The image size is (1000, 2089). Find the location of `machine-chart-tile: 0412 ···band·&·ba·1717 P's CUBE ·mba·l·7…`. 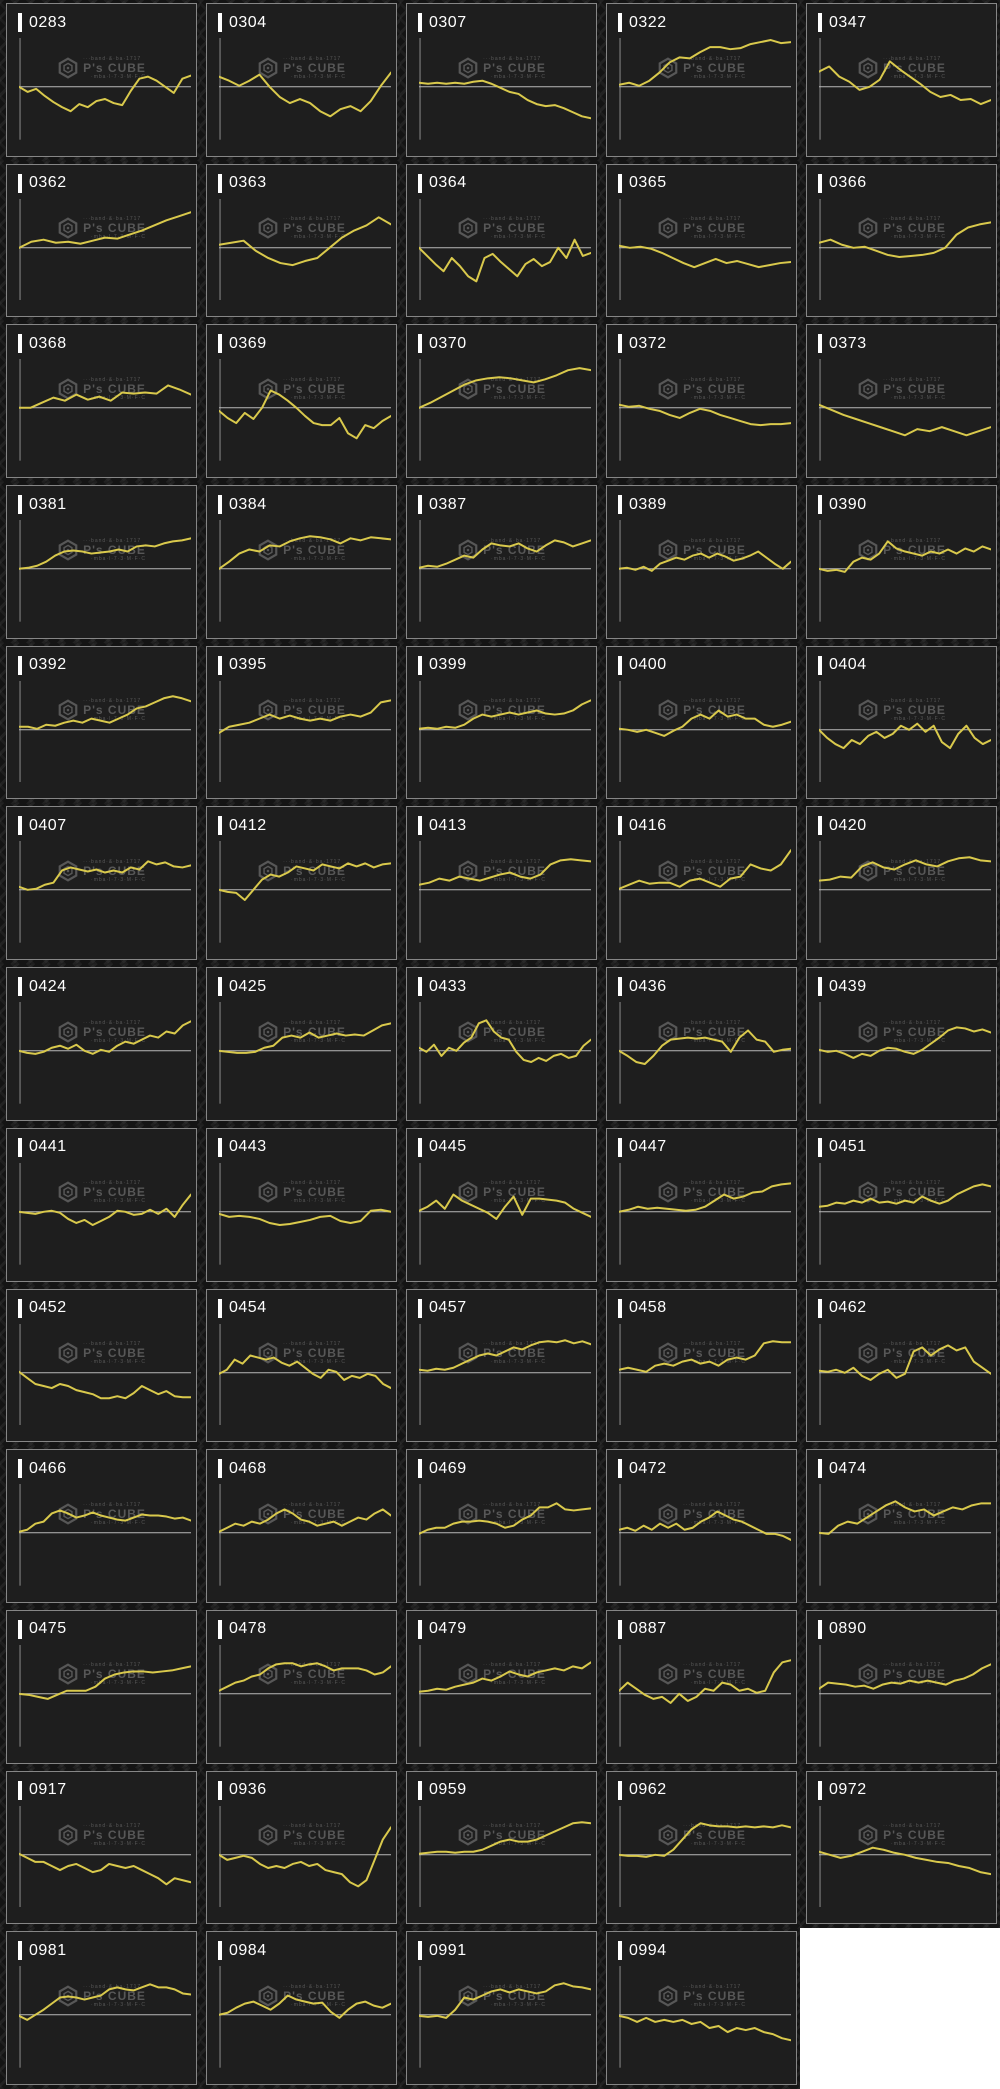

machine-chart-tile: 0412 ···band·&·ba·1717 P's CUBE ·mba·l·7… is located at coordinates (300, 884).